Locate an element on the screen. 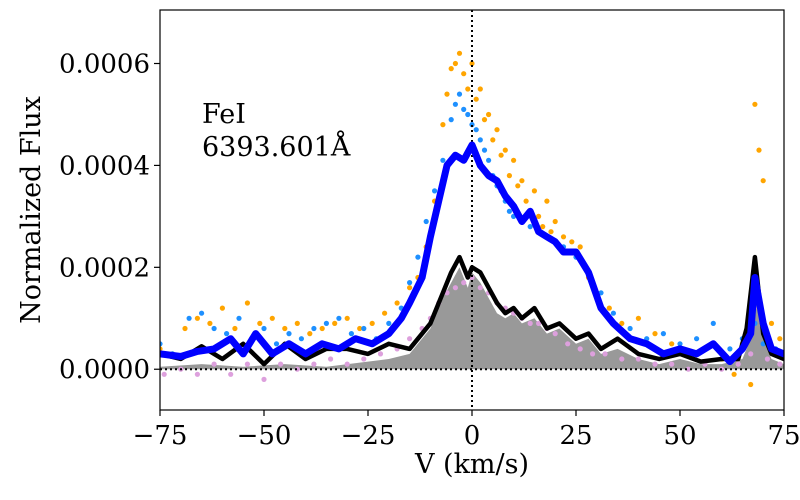  annotation-wavelength: 6393.601Å is located at coordinates (276, 146).